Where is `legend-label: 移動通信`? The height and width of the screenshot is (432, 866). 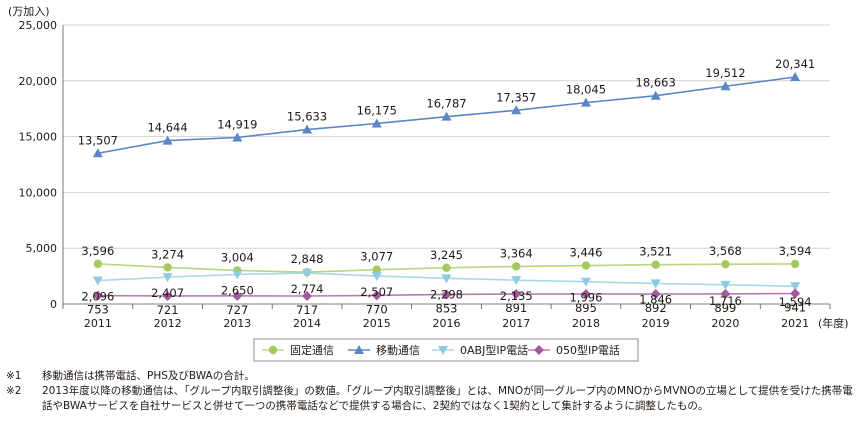 legend-label: 移動通信 is located at coordinates (398, 350).